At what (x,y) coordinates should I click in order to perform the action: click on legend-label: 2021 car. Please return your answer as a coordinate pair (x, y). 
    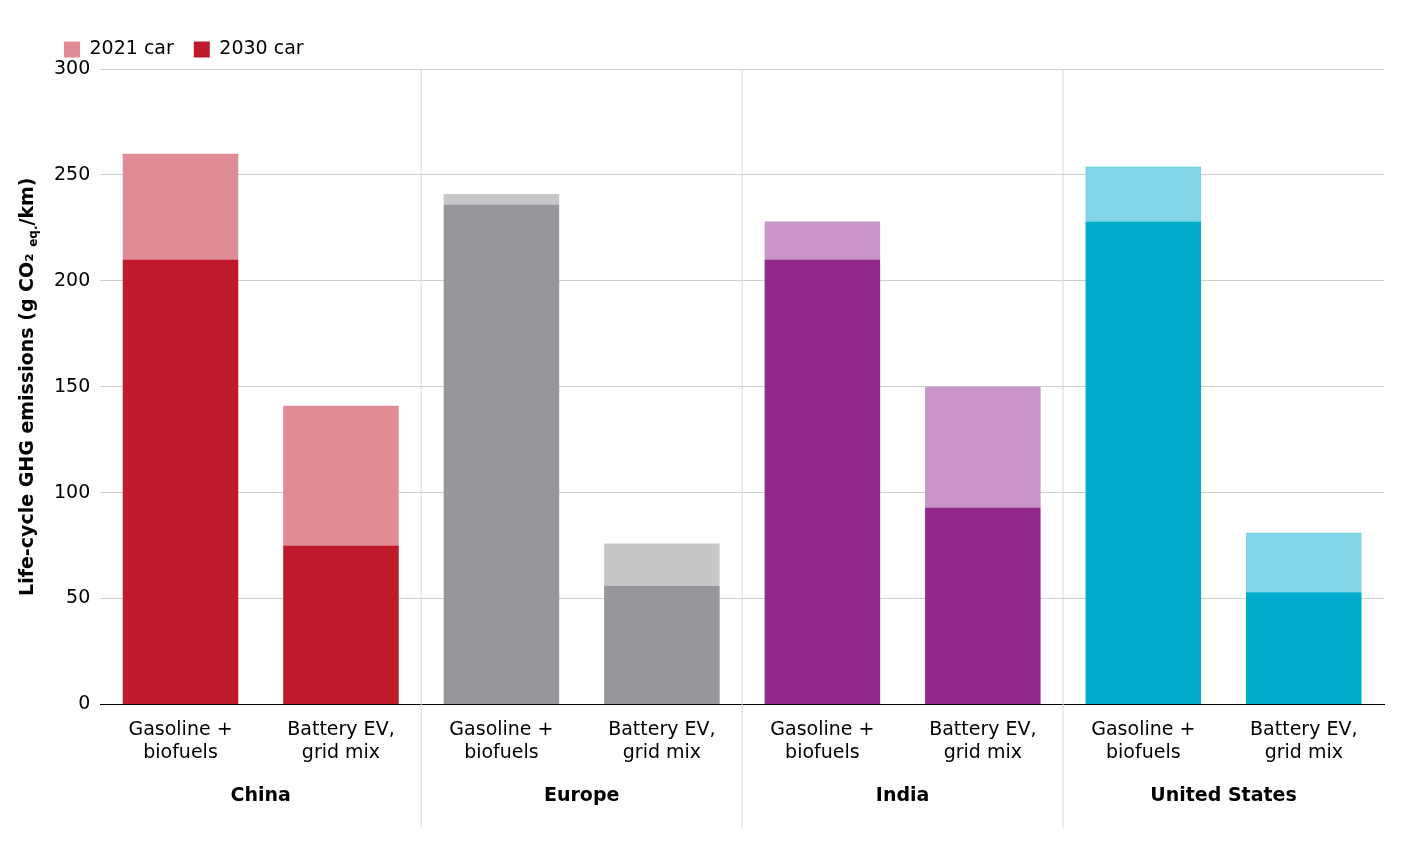
    Looking at the image, I should click on (131, 47).